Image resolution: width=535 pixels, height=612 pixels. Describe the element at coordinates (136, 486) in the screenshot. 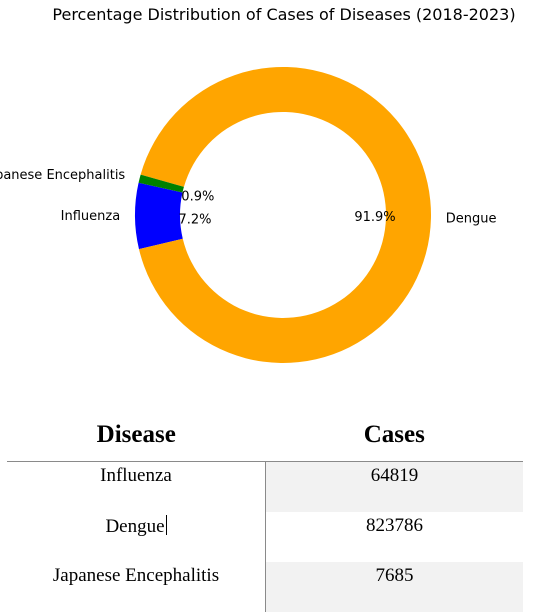

I see `cell-disease: Influenza` at that location.